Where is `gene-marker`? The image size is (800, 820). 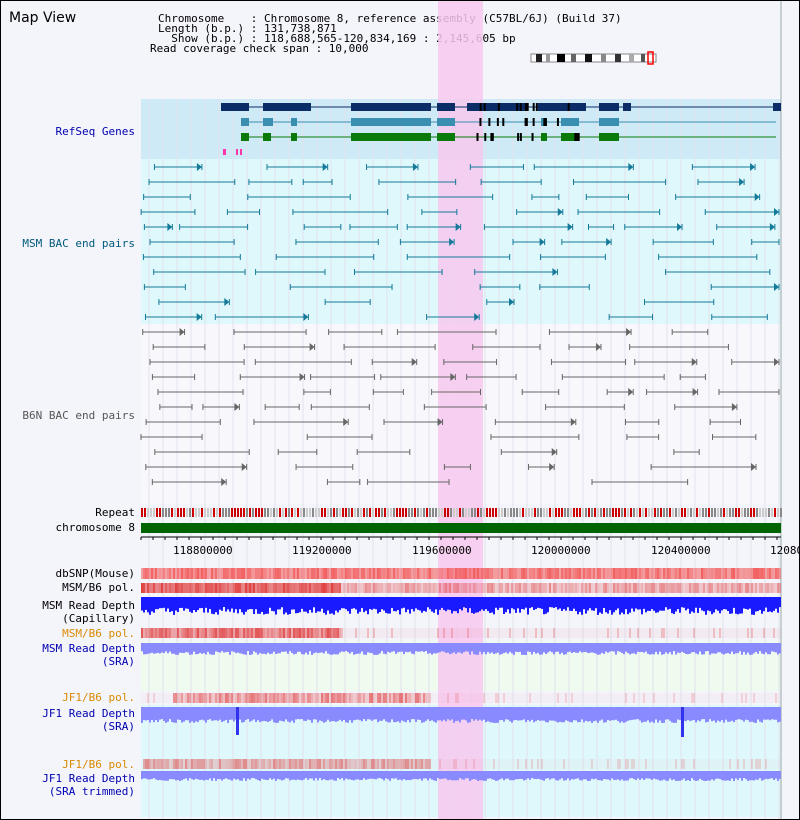 gene-marker is located at coordinates (237, 152).